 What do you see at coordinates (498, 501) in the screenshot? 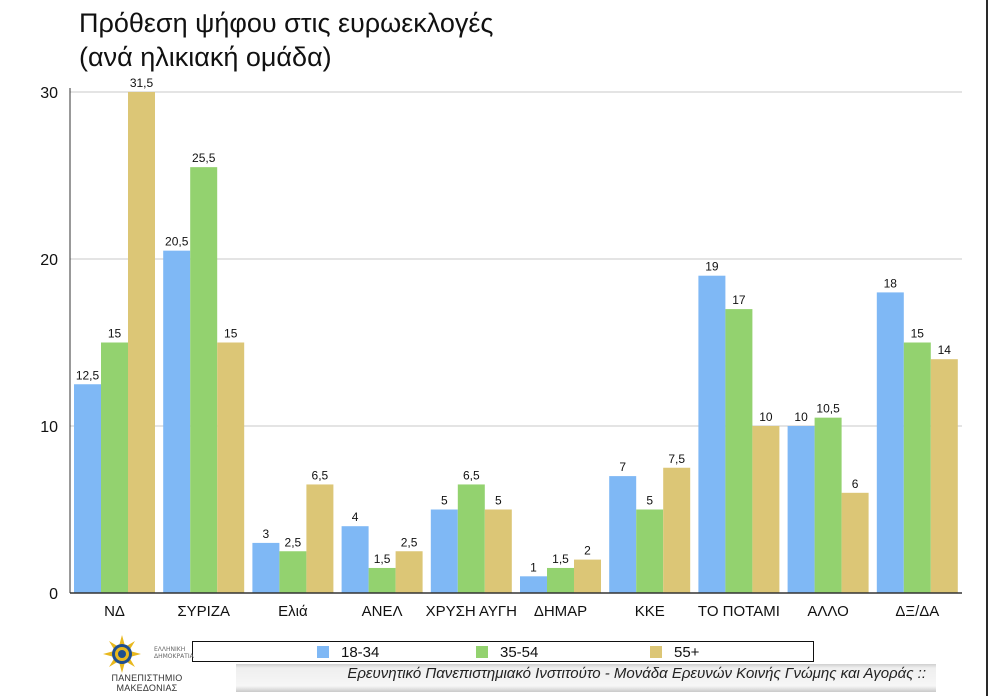
I see `data-label-55+-4: 5` at bounding box center [498, 501].